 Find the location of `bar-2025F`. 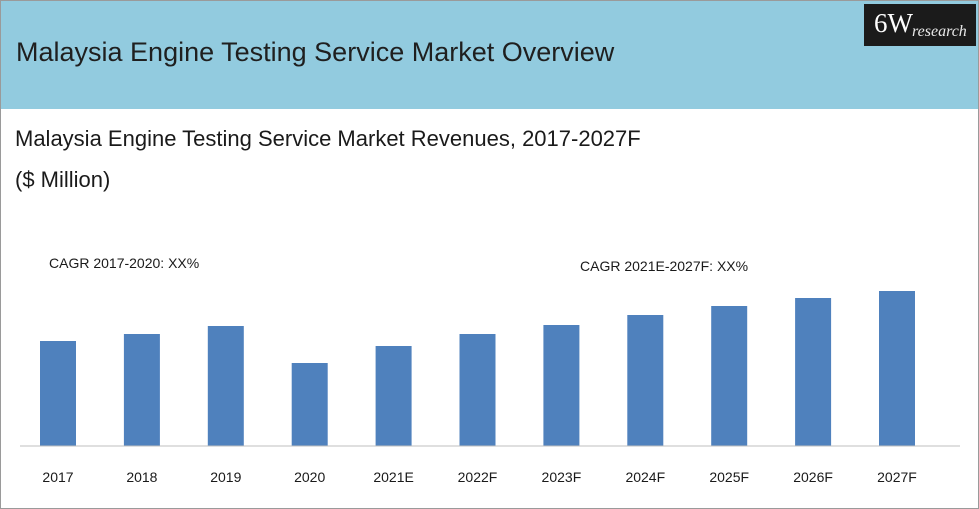

bar-2025F is located at coordinates (729, 376).